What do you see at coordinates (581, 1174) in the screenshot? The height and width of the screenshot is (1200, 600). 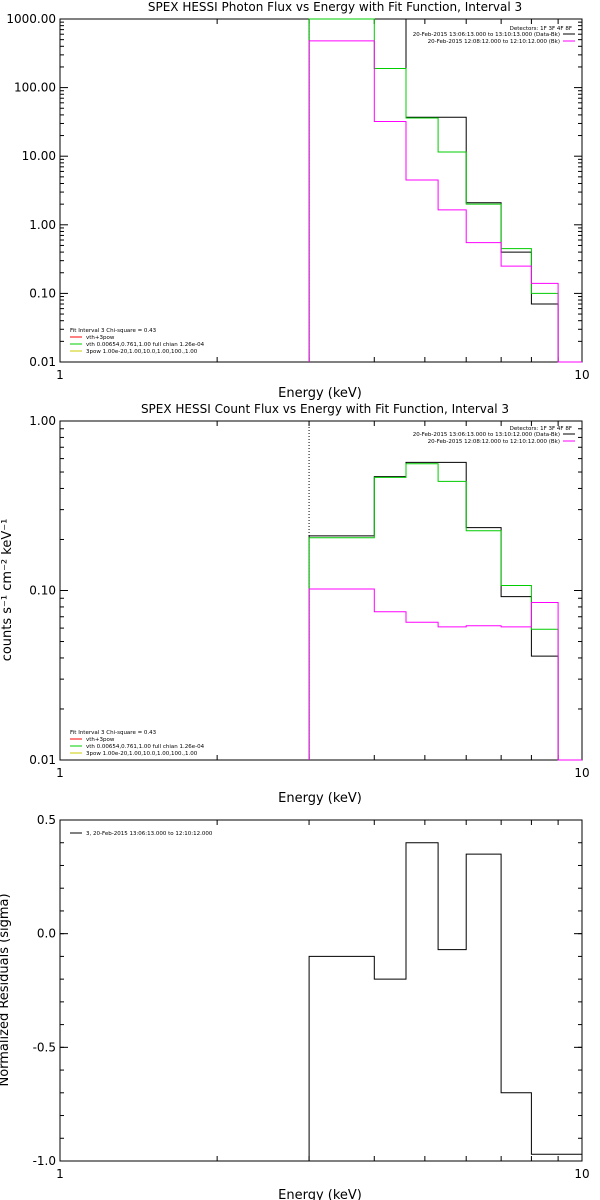 I see `residuals-xtick-label-1: 10` at bounding box center [581, 1174].